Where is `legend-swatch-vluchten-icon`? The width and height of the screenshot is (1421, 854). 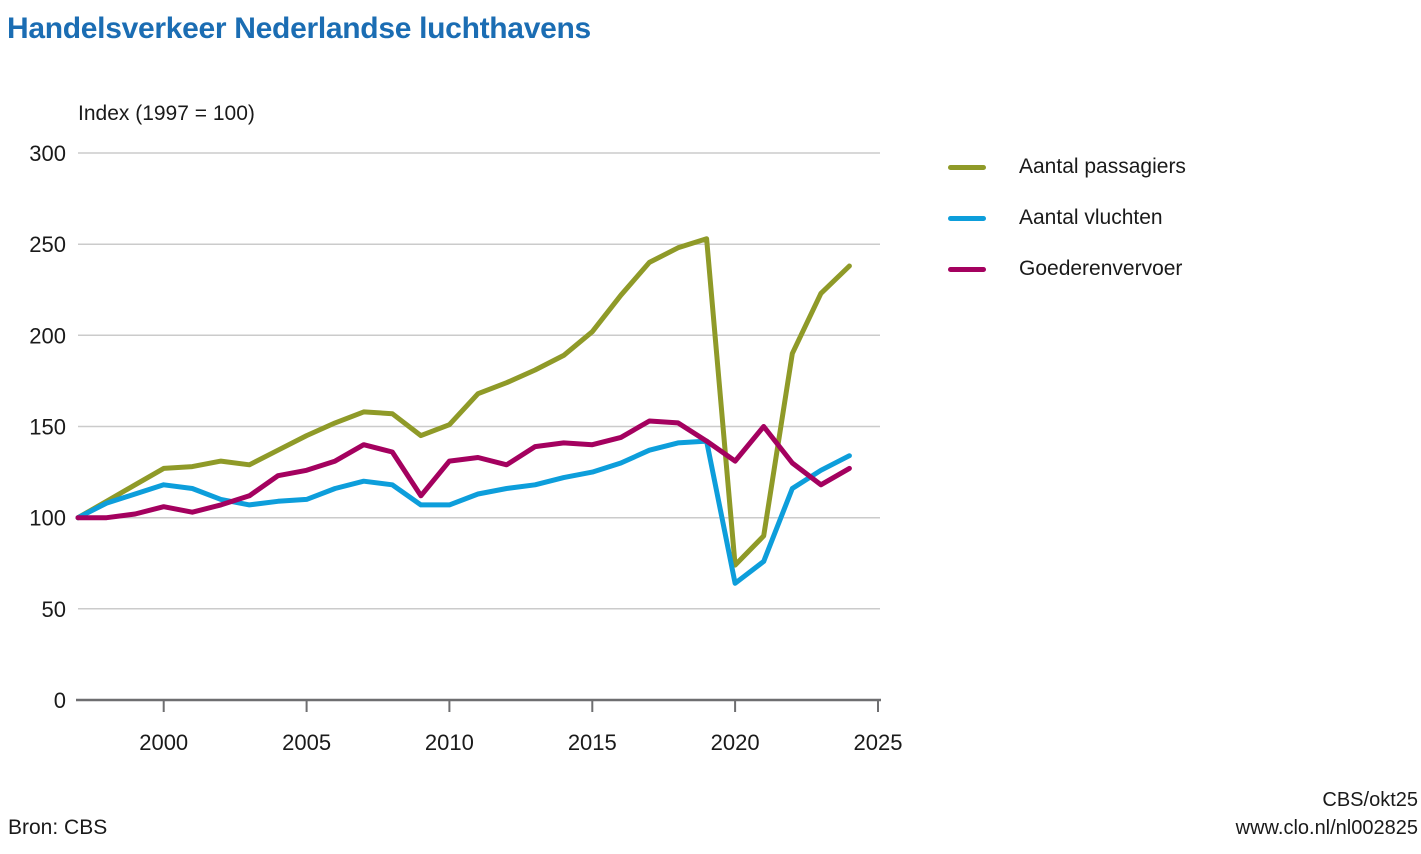
legend-swatch-vluchten-icon is located at coordinates (967, 218).